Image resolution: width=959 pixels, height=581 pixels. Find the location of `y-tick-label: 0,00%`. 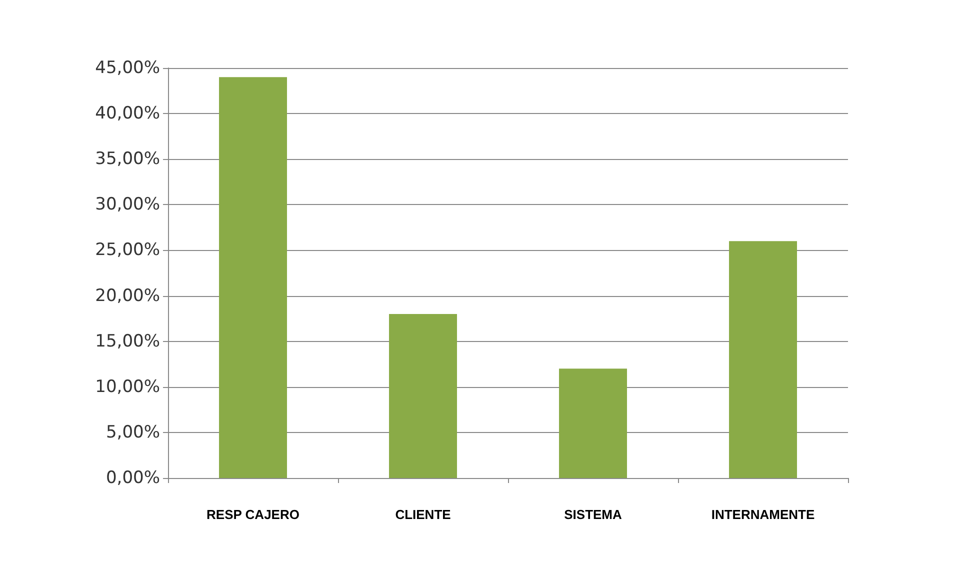

y-tick-label: 0,00% is located at coordinates (133, 478).